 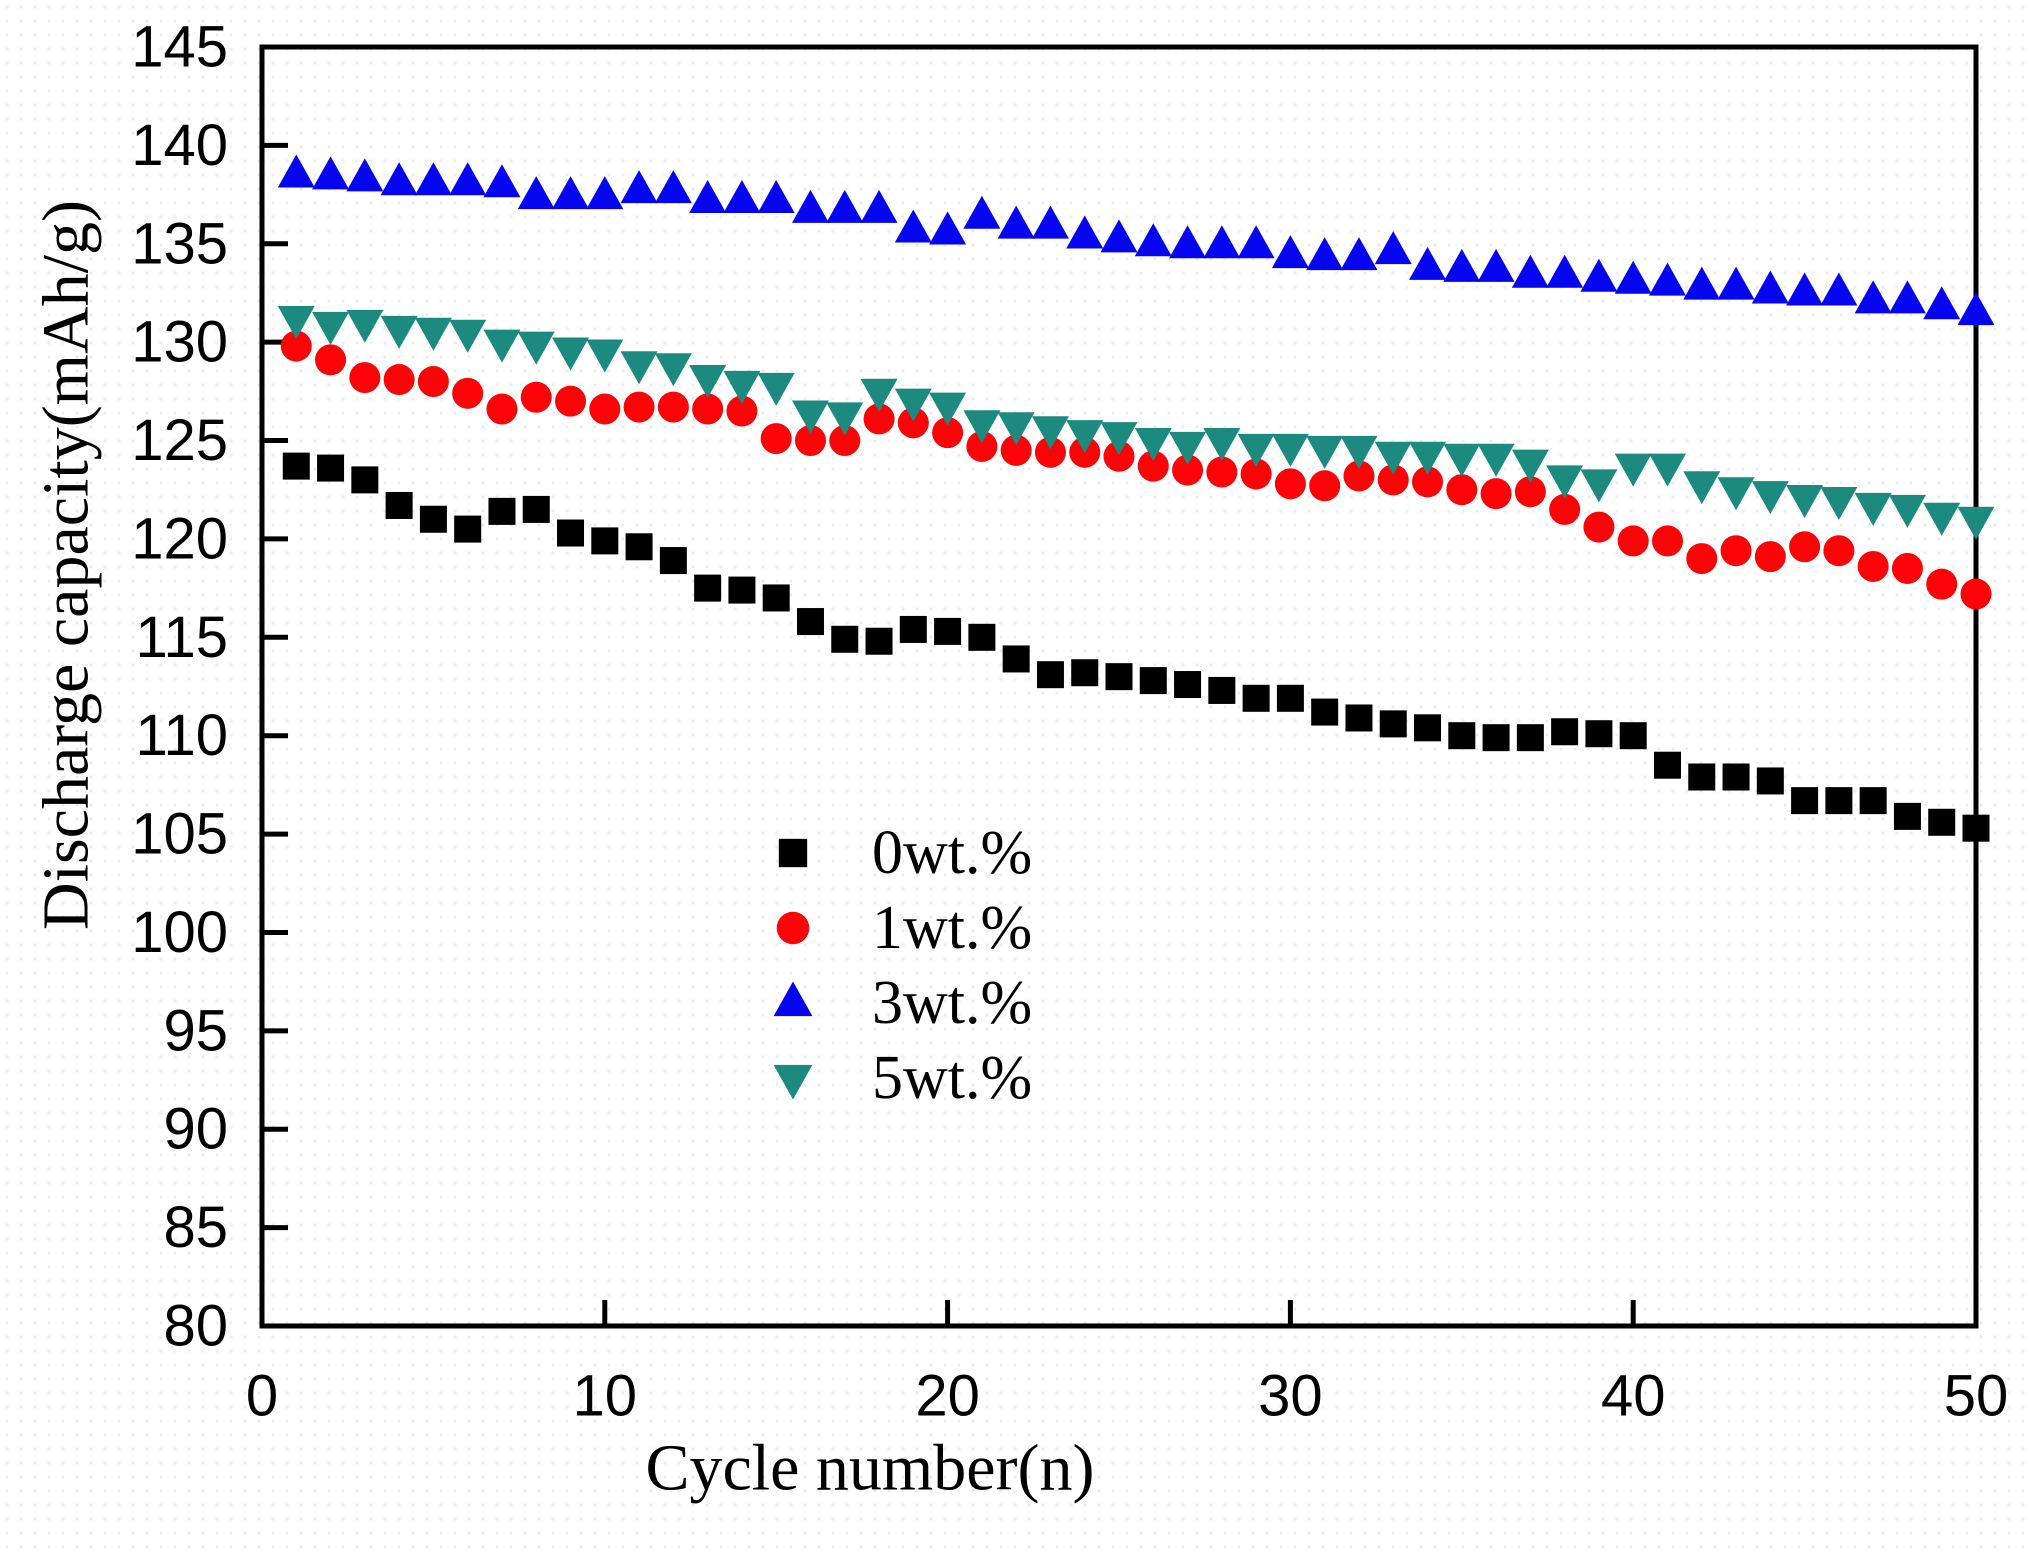 I want to click on y-tick-label: 115, so click(x=182, y=637).